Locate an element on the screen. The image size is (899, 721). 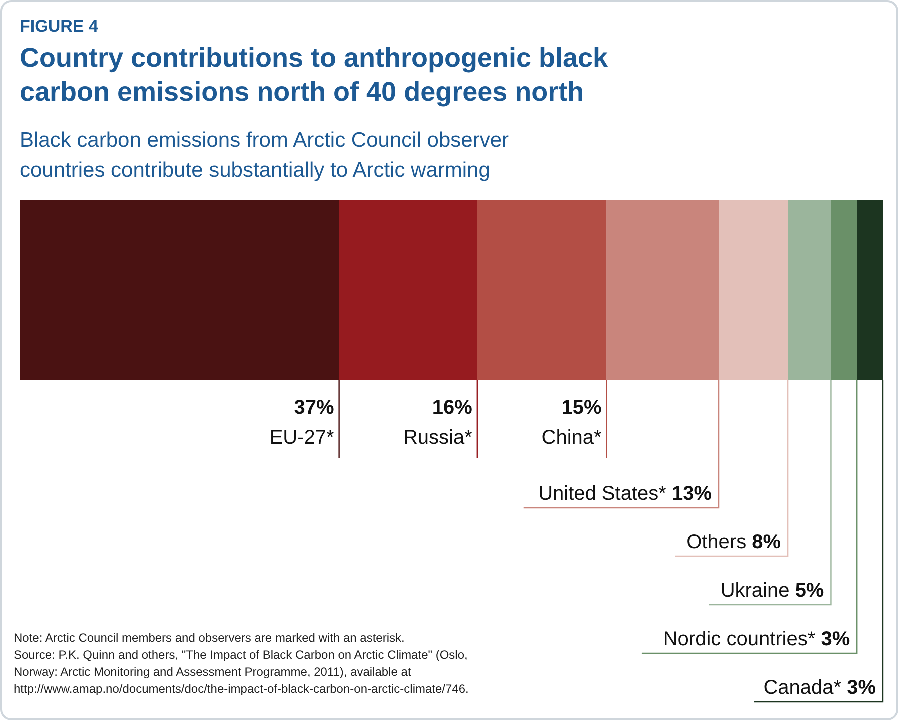
source-note: Source: P.K. Quinn and others, "The Impact of Black Carbon on Arctic Climate" (Oslo, Norway: Arctic Monitoring and Assessment Programme, 2011), available at http://www.amap.no/documents/doc/the-impact-of-black-carbon-on-arctic-climate/746. is located at coordinates (241, 672).